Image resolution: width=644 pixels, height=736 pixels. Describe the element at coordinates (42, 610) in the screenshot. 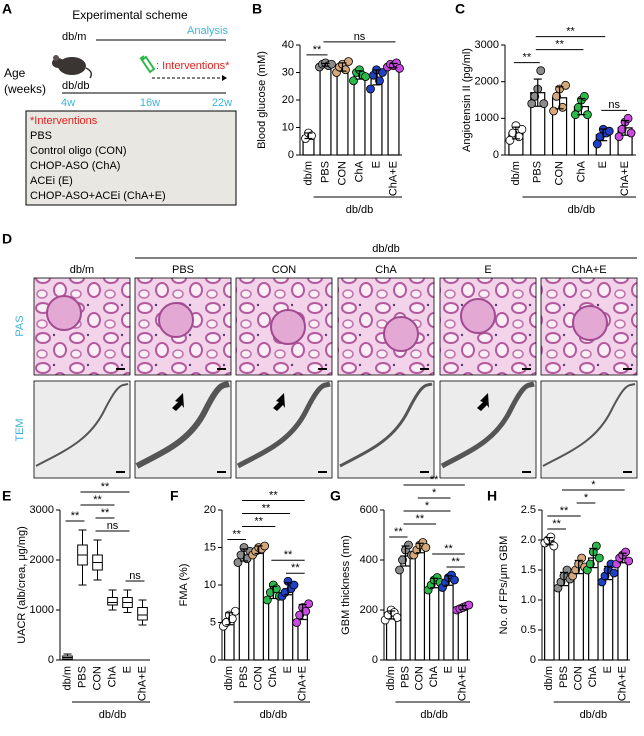

I see `y-tick-label: 1000` at that location.